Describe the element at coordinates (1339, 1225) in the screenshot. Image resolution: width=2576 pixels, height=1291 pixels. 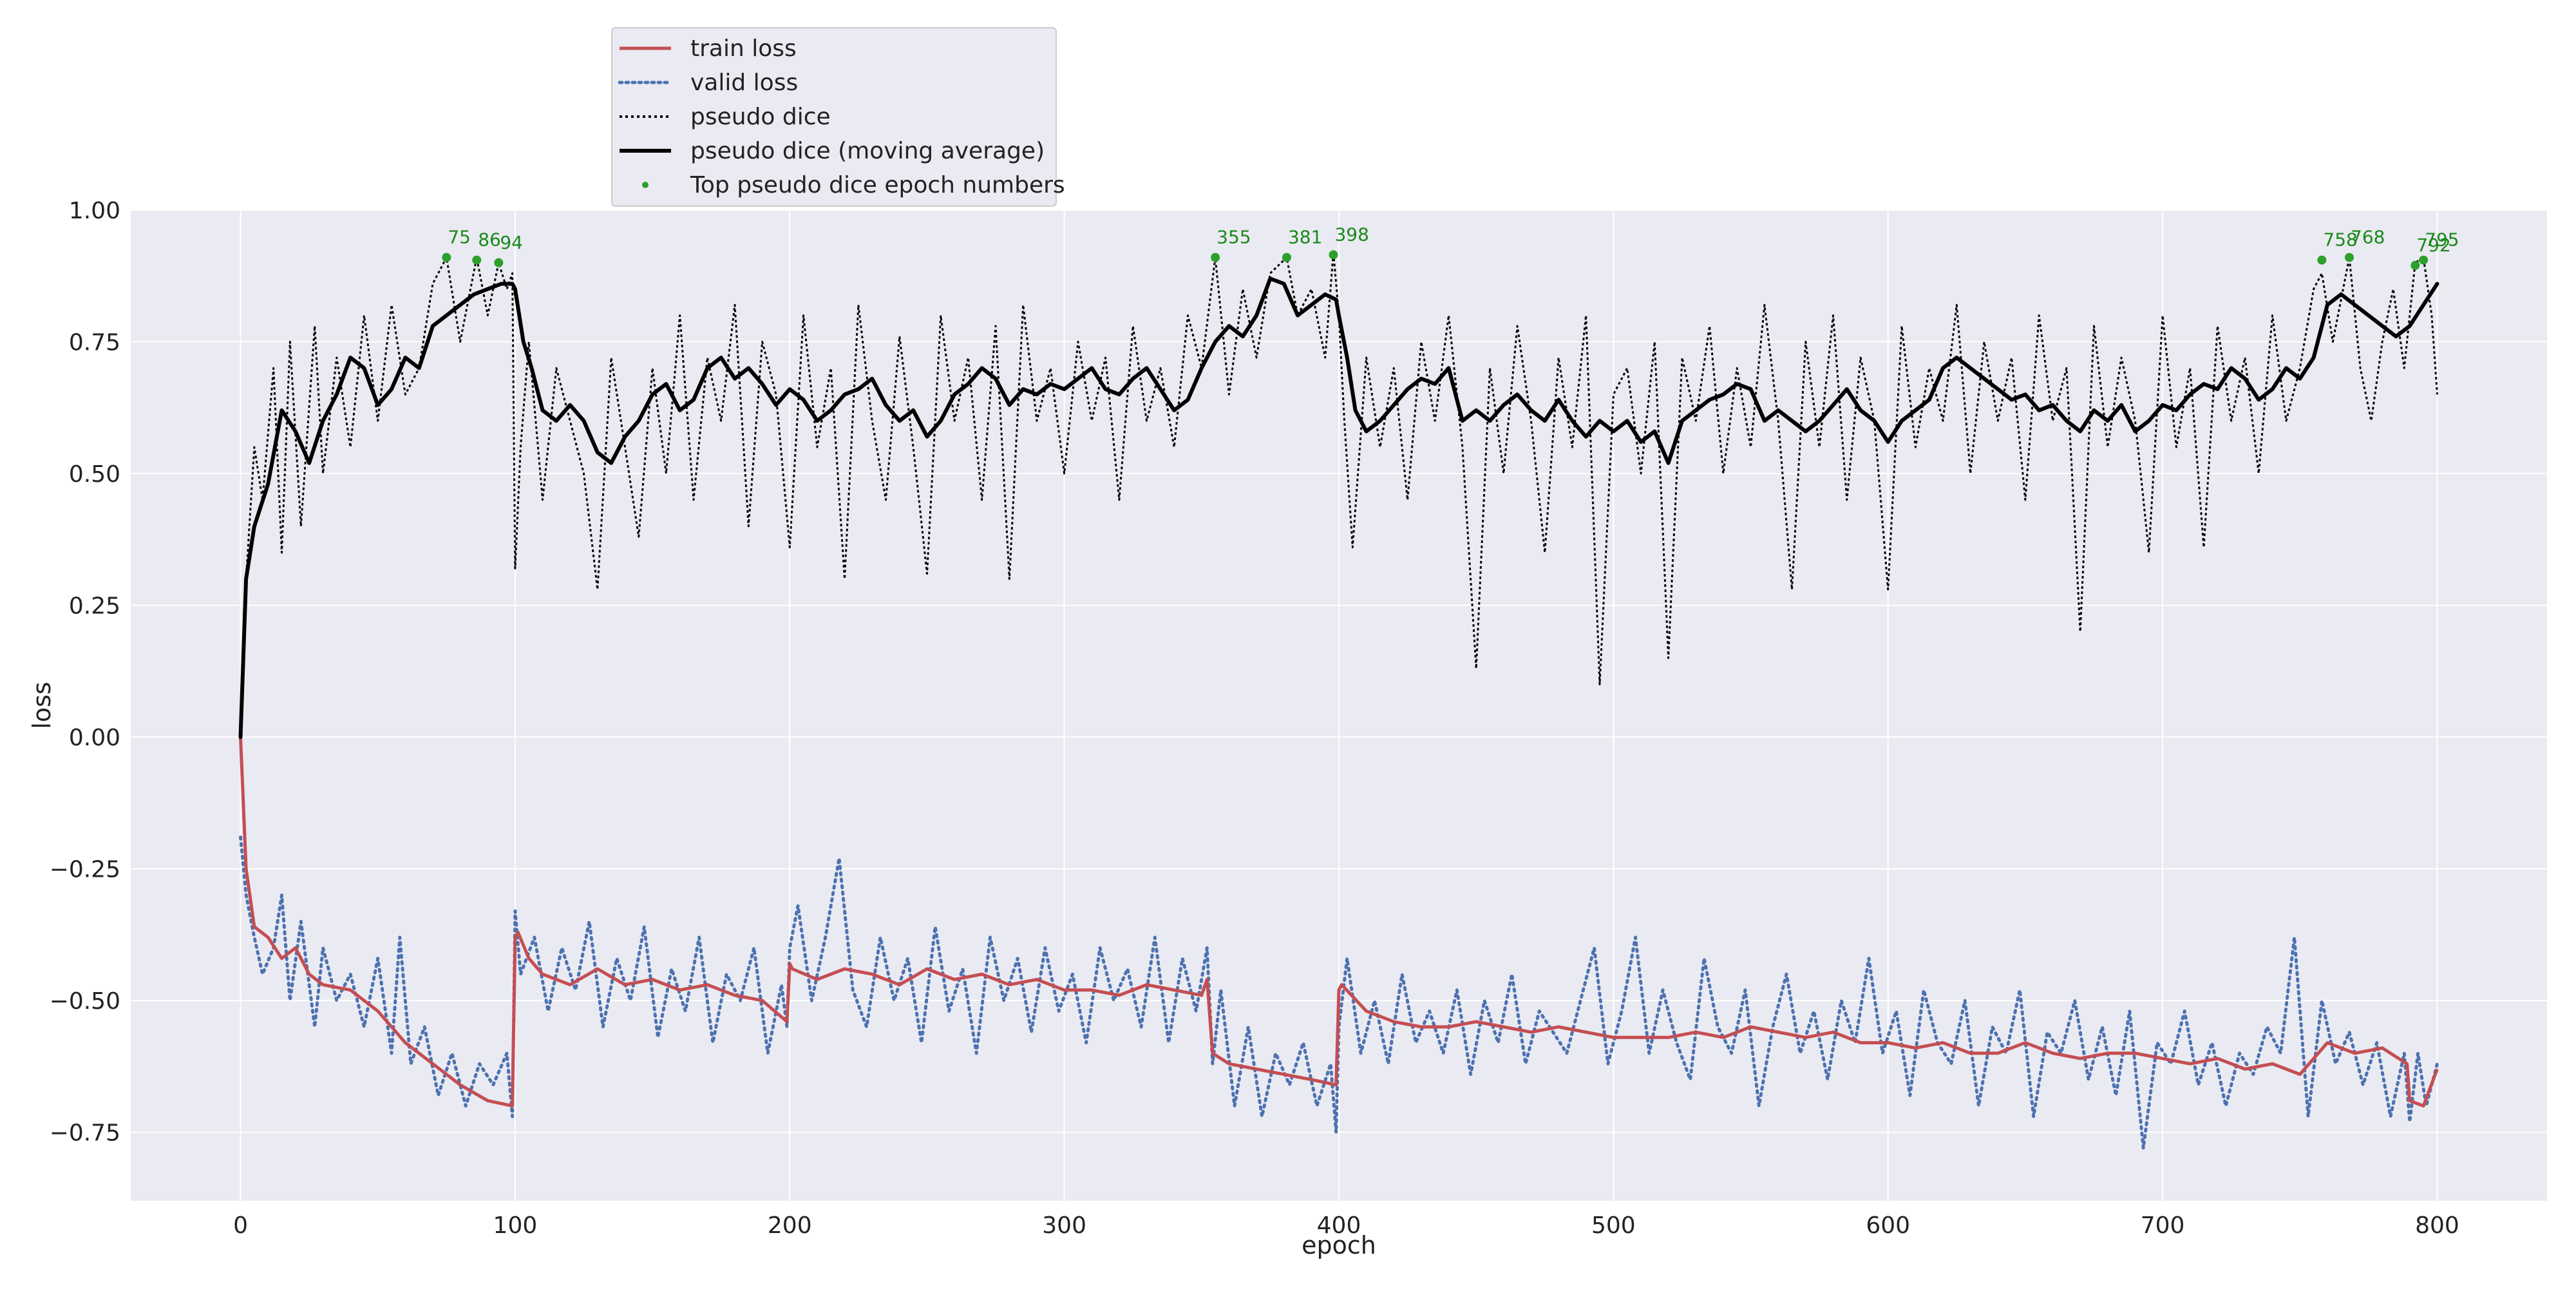
I see `x-tick-label: 400` at that location.